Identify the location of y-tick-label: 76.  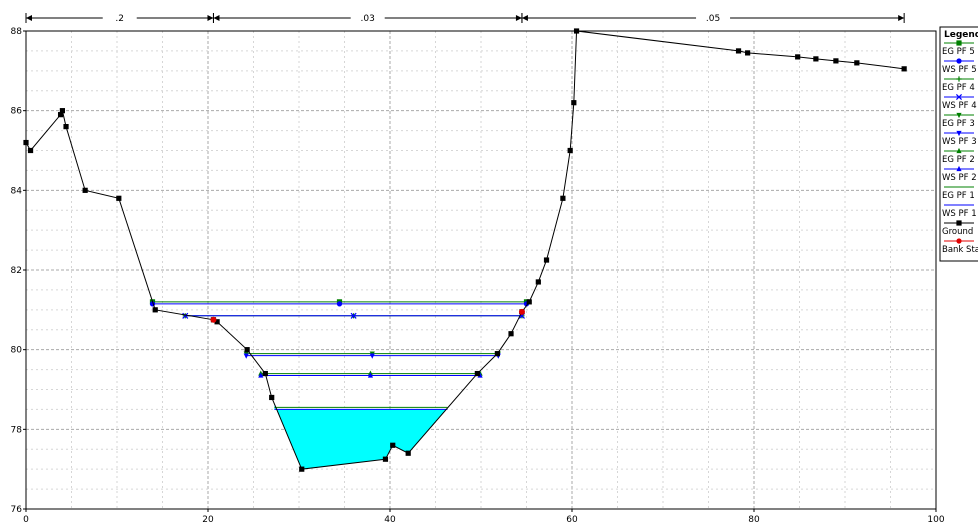
(17, 510).